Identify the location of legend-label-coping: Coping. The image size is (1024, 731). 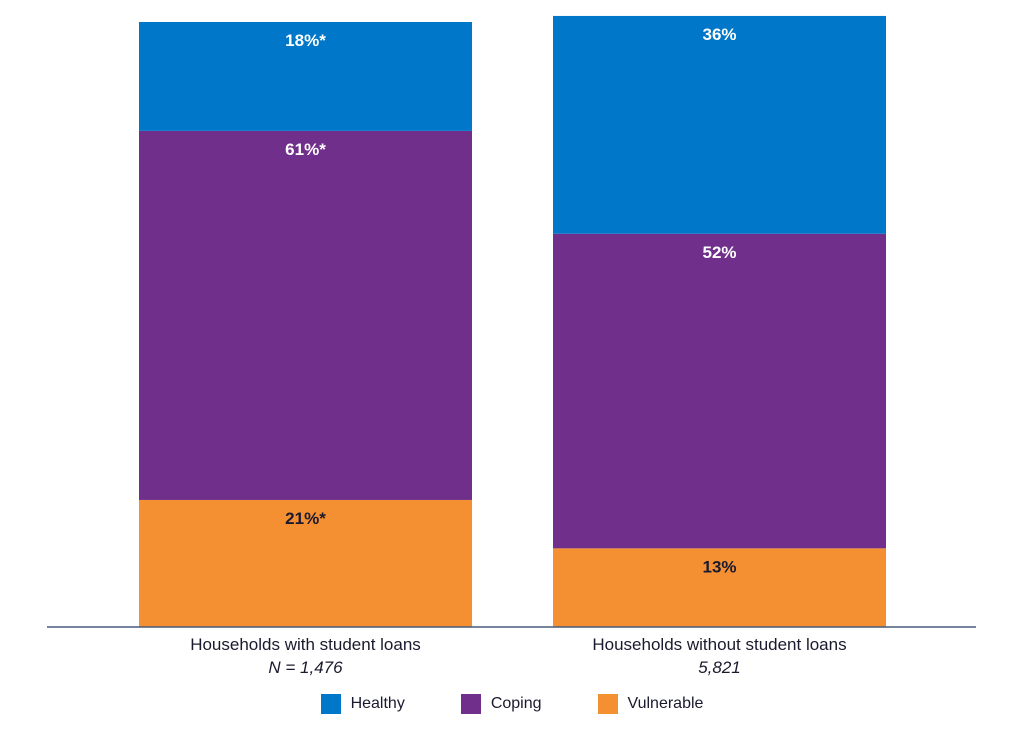
(516, 703).